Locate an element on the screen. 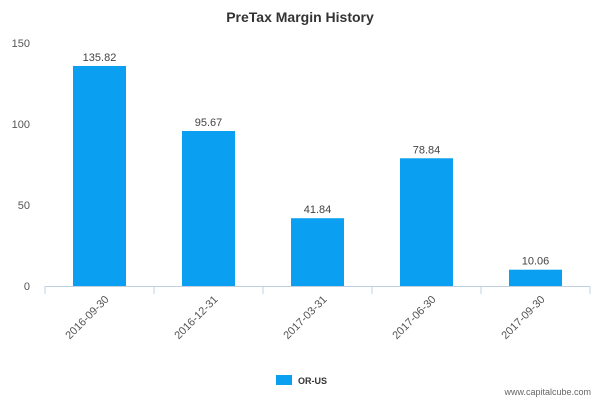 The image size is (600, 400). data-label: 41.84 is located at coordinates (318, 210).